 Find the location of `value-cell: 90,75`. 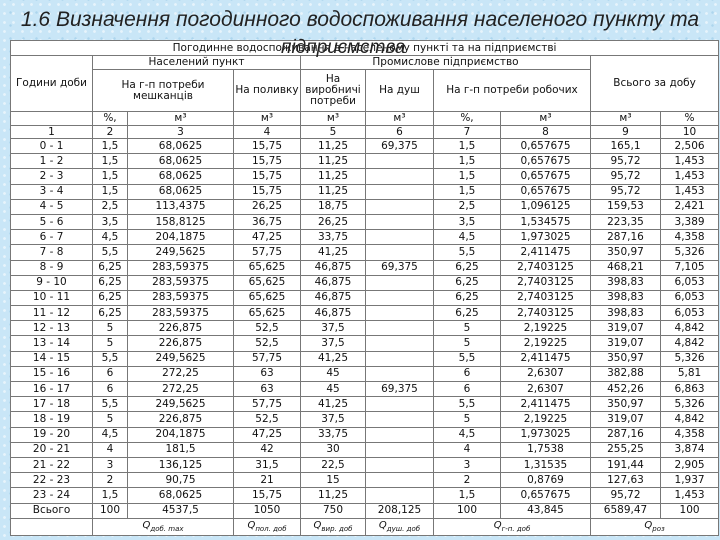

value-cell: 90,75 is located at coordinates (180, 480).